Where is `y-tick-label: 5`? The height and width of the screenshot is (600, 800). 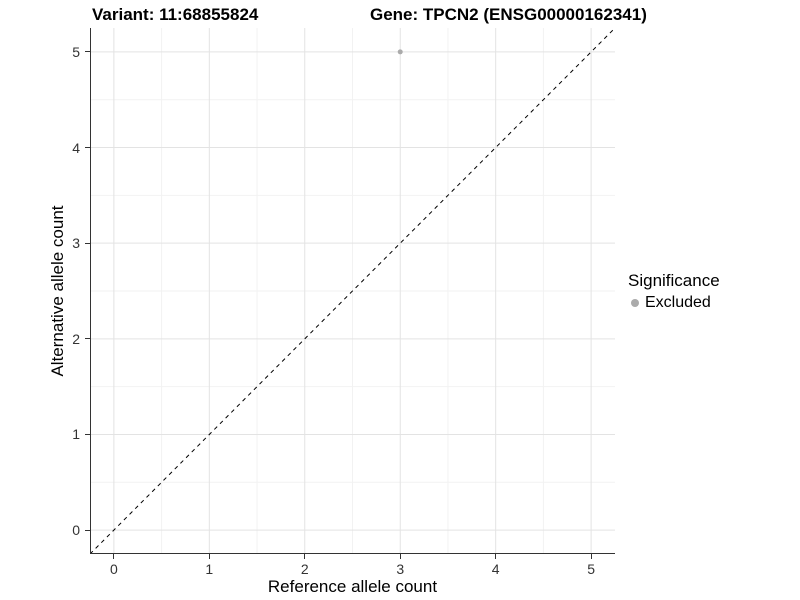
y-tick-label: 5 is located at coordinates (76, 51).